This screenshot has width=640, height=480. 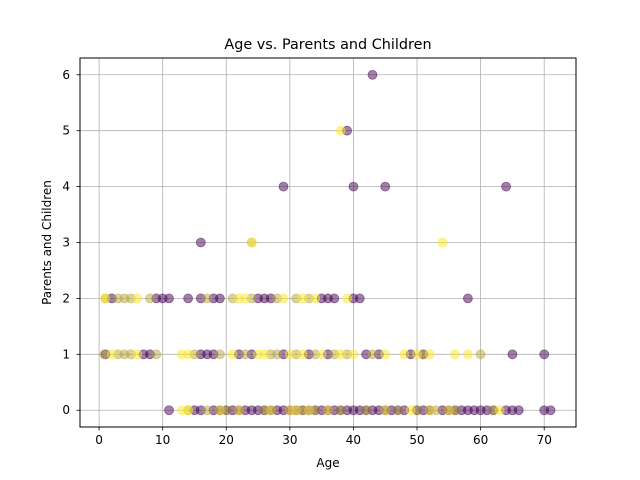 I want to click on y-axis-ticks: 0 1 2 3 4 5 6, so click(x=71, y=242).